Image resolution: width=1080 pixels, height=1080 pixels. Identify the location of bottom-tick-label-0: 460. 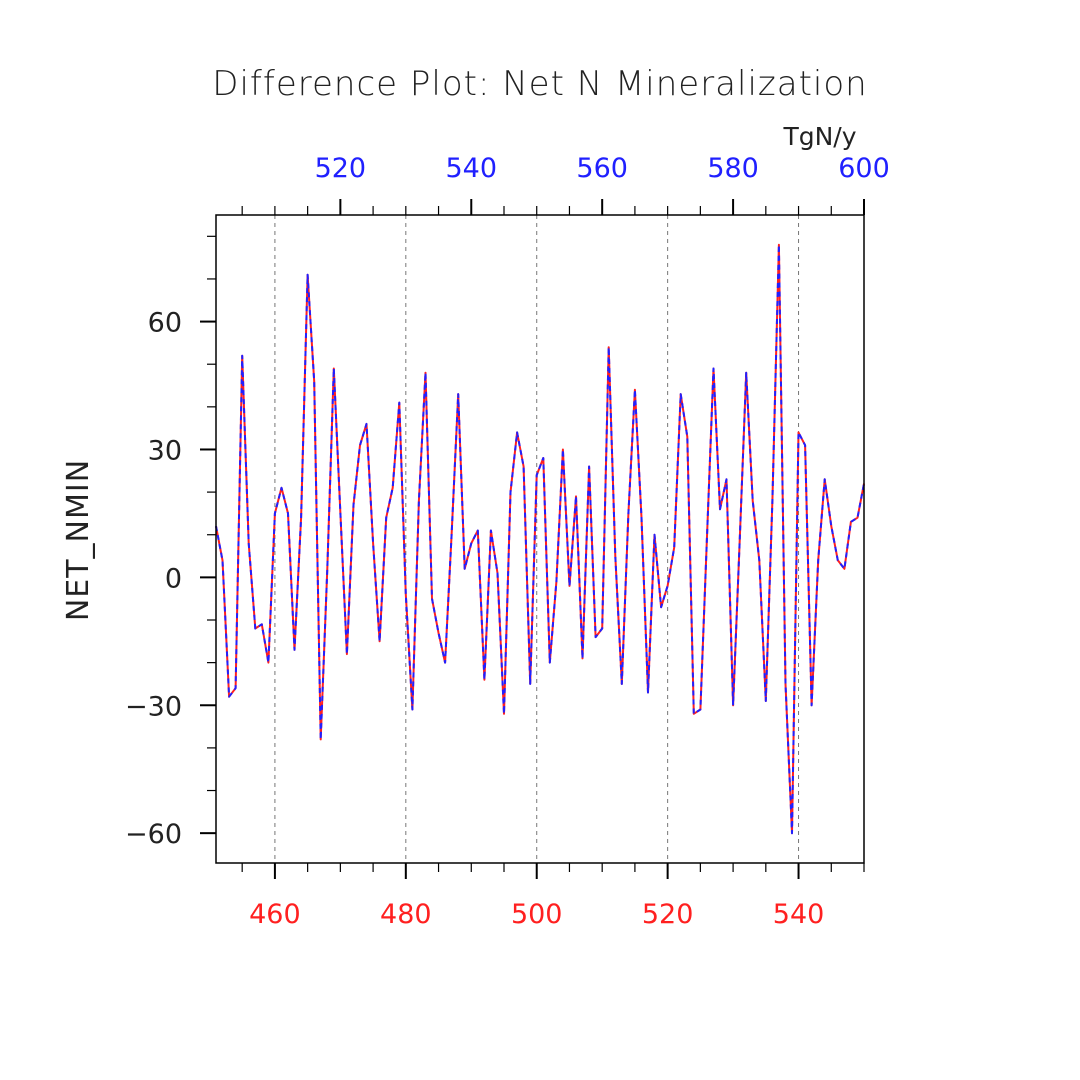
(275, 914).